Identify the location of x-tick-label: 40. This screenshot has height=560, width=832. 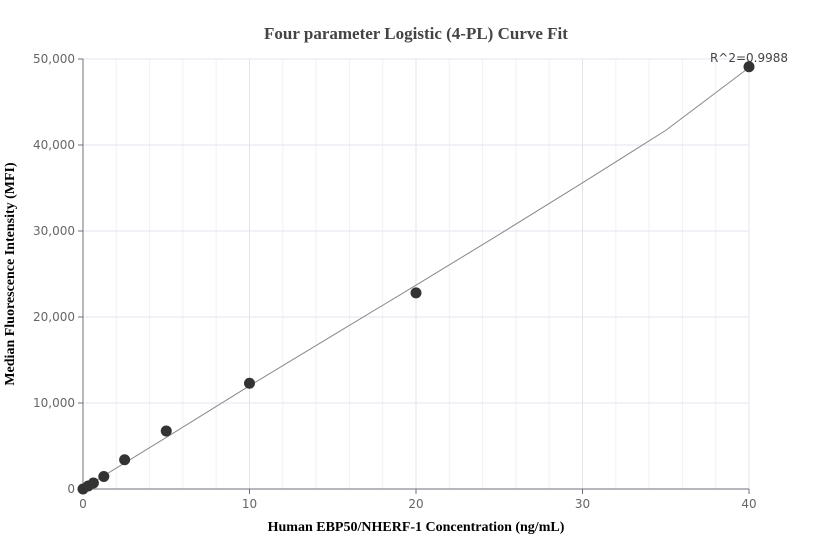
(748, 504).